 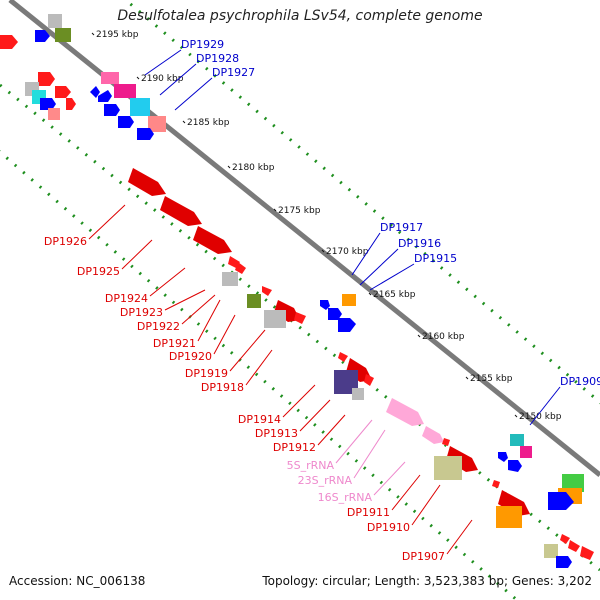 I want to click on length-value: 3,523,383 bp, so click(x=463, y=581).